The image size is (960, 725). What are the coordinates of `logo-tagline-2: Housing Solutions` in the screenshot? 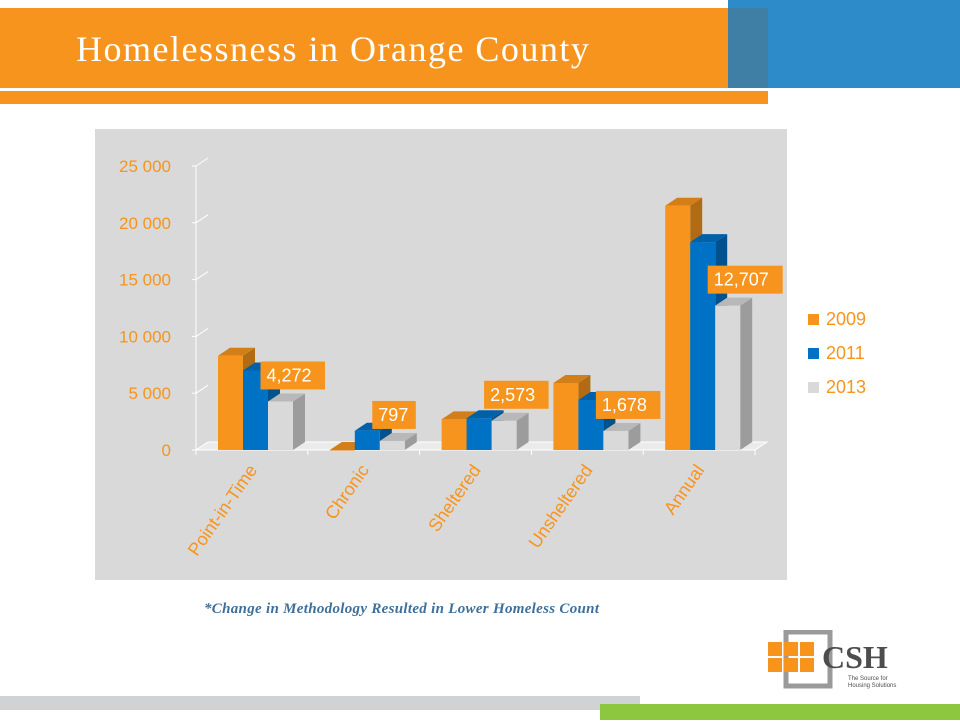 It's located at (872, 686).